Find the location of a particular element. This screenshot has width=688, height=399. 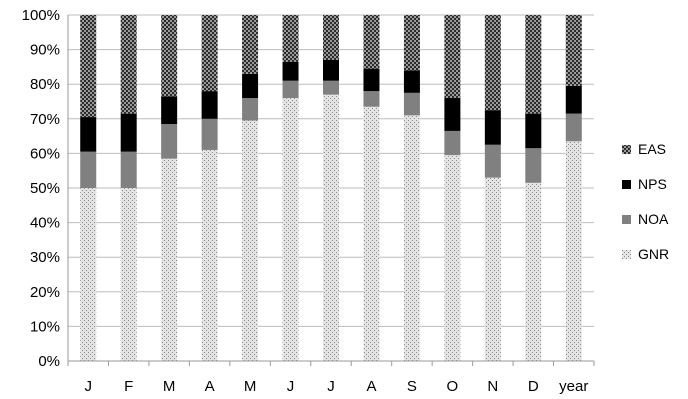

legend-swatch-nps is located at coordinates (626, 184).